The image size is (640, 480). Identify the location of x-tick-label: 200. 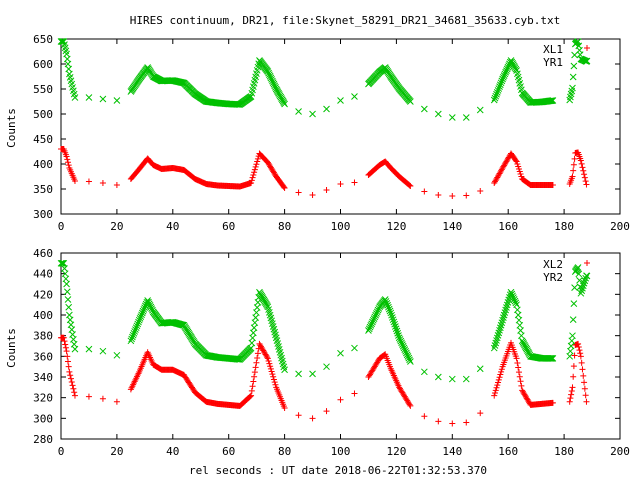
(620, 226).